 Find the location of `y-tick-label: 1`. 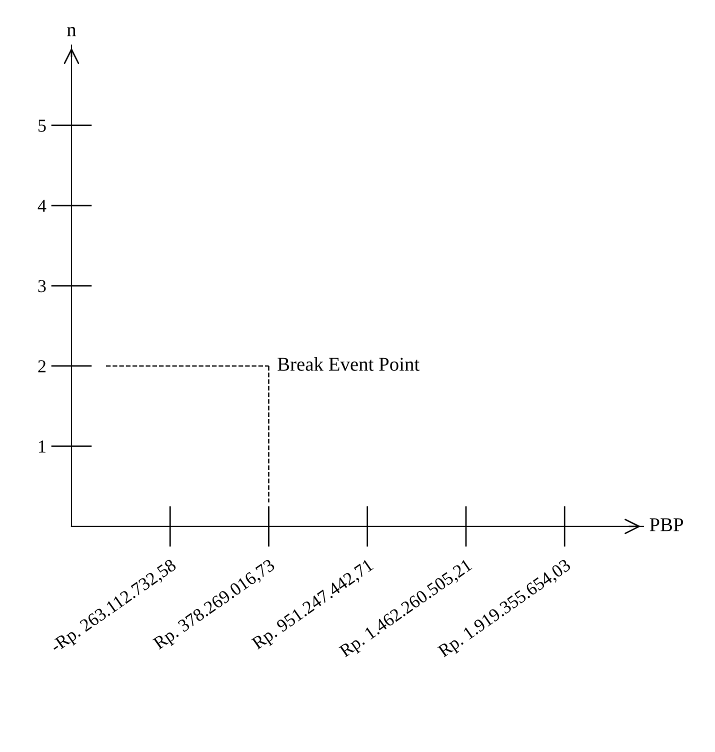

y-tick-label: 1 is located at coordinates (42, 446).